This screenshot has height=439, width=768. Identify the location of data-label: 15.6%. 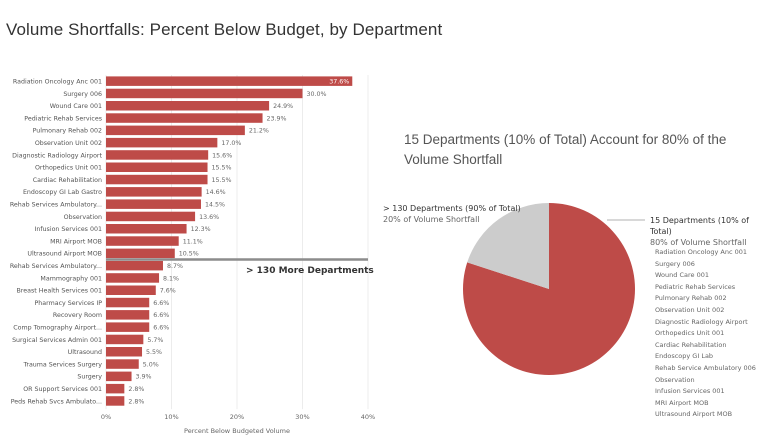
(222, 155).